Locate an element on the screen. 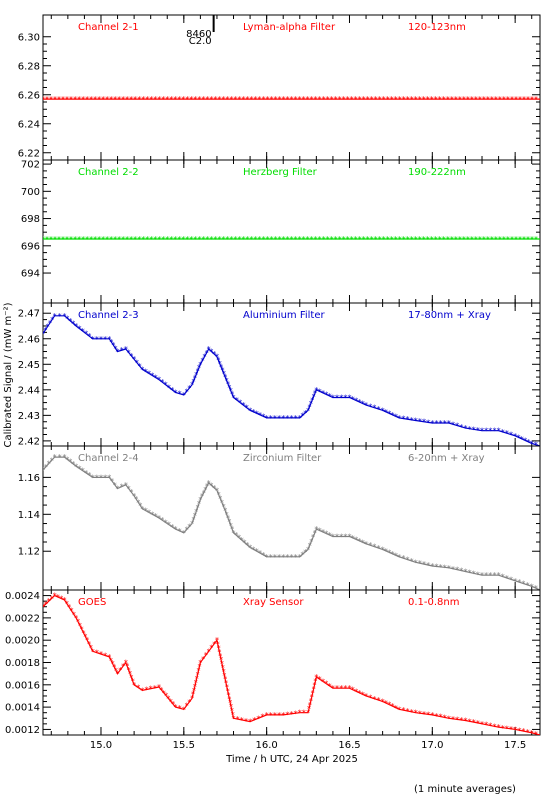 The height and width of the screenshot is (800, 550). series-line is located at coordinates (291, 380).